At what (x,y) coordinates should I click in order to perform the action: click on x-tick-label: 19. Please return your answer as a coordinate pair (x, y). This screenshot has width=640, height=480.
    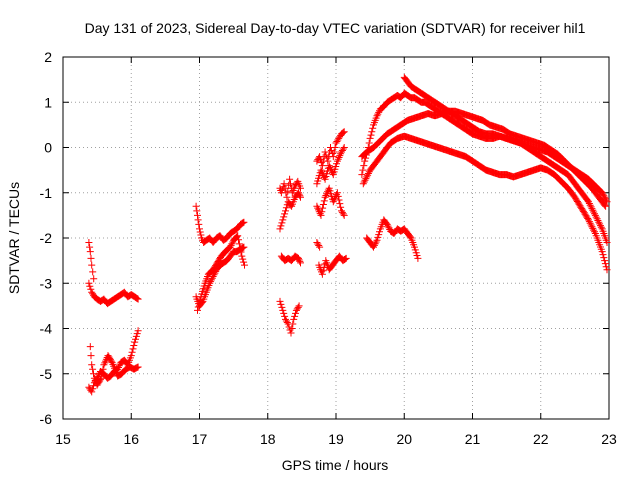
    Looking at the image, I should click on (336, 439).